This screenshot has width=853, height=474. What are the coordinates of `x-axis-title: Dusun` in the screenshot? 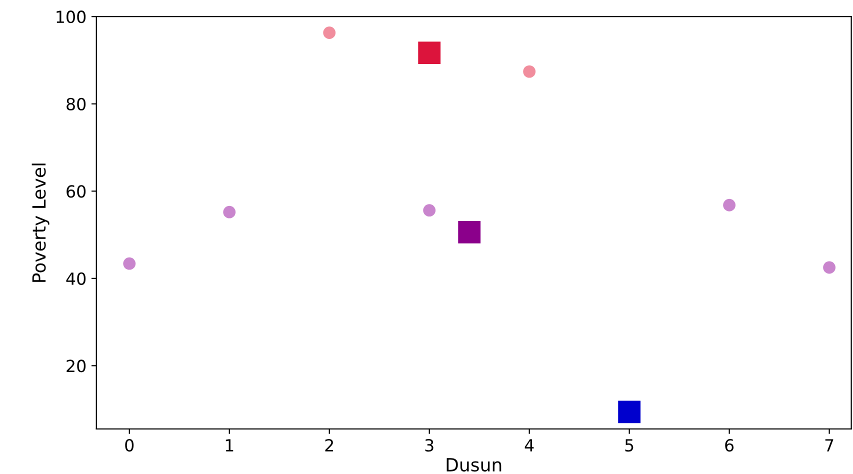 It's located at (474, 465).